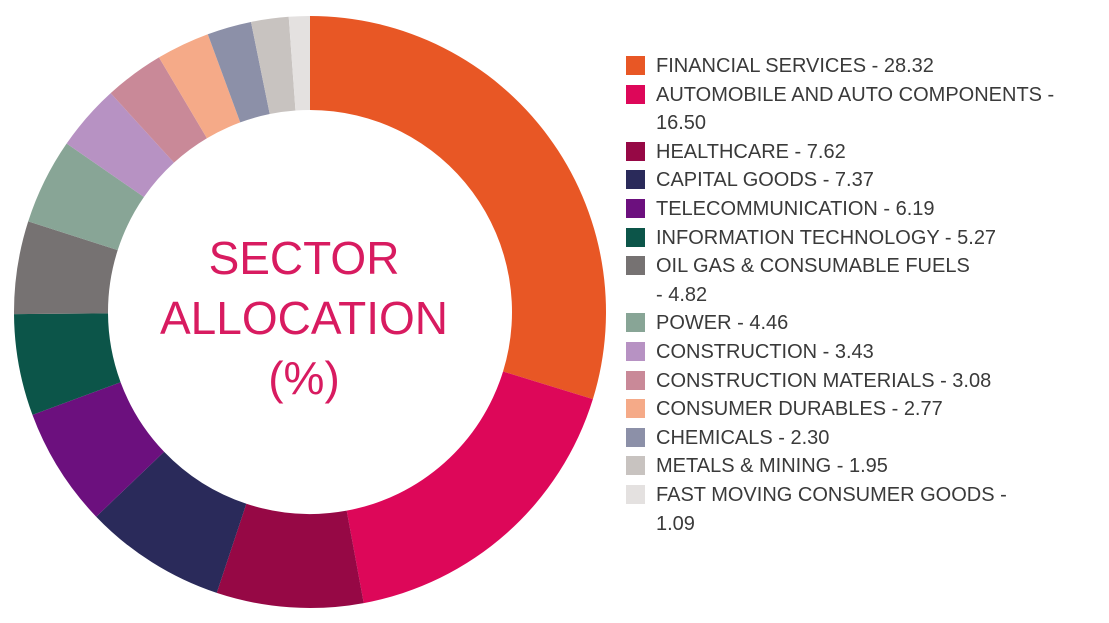 This screenshot has height=623, width=1109. What do you see at coordinates (722, 323) in the screenshot?
I see `legend-label: POWER - 4.46` at bounding box center [722, 323].